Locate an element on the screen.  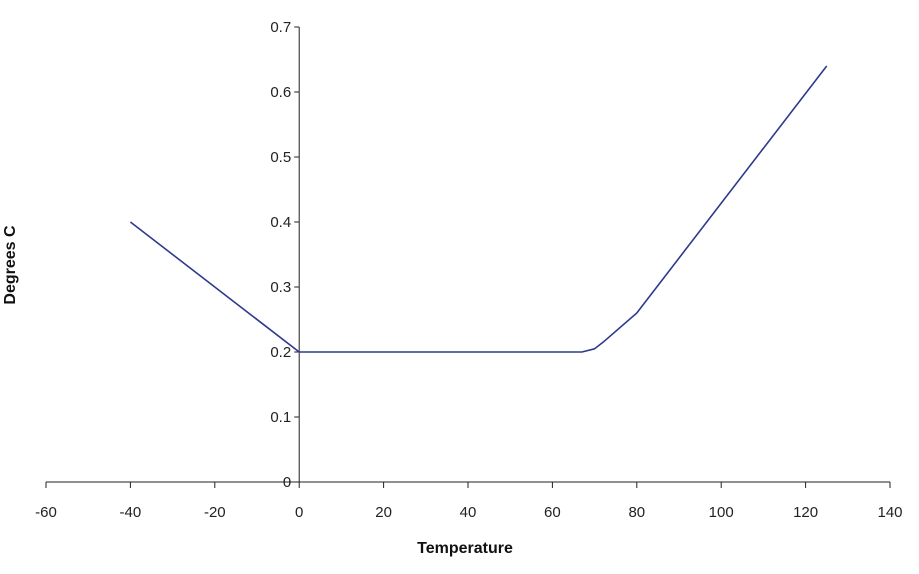
x-axis-ticks: -60 -40 -20 0 20 40 60 80 100 120 140 is located at coordinates (469, 501).